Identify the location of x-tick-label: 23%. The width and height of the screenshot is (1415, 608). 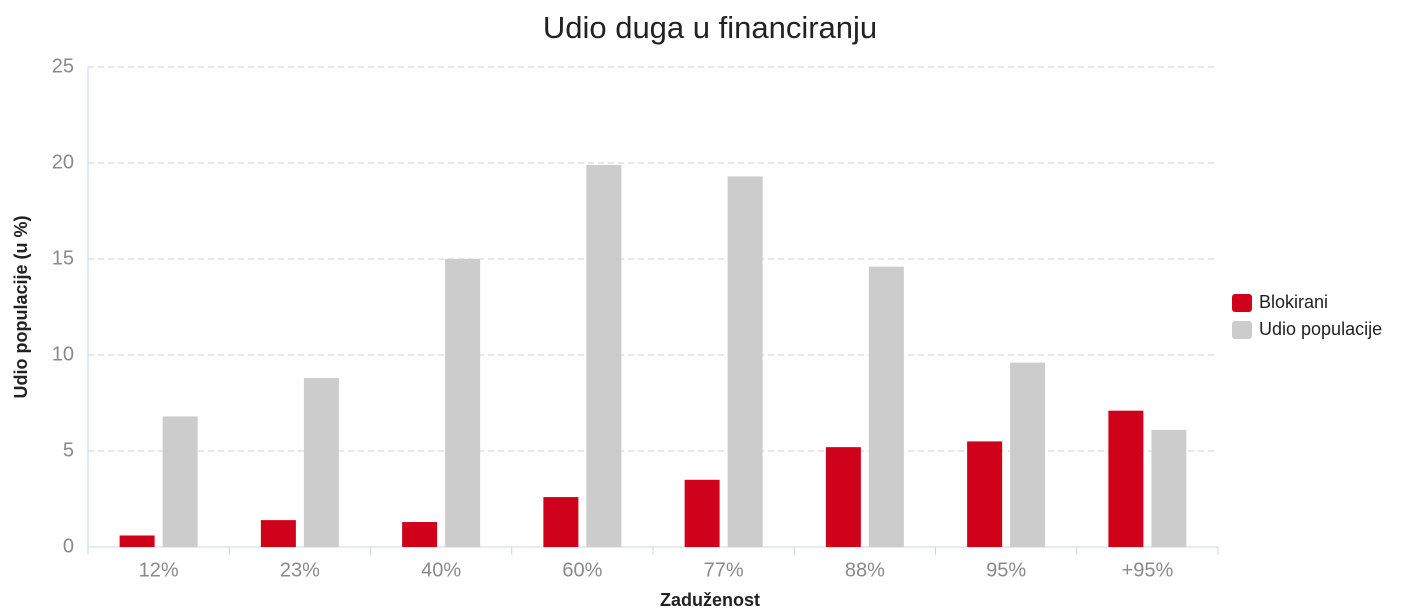
(300, 570).